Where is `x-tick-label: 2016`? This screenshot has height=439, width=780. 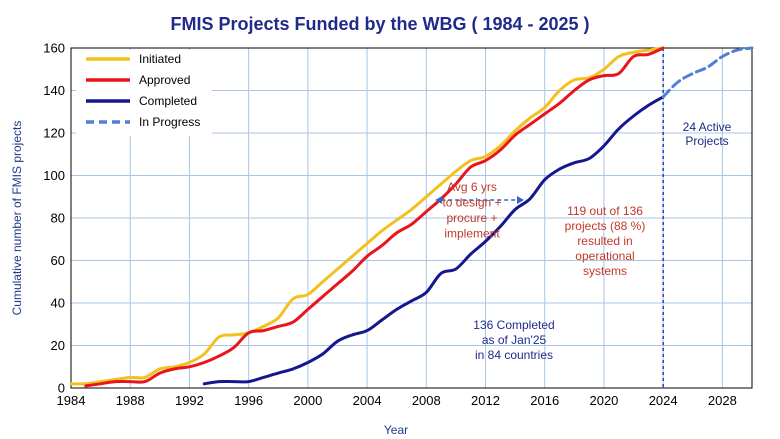 x-tick-label: 2016 is located at coordinates (544, 400).